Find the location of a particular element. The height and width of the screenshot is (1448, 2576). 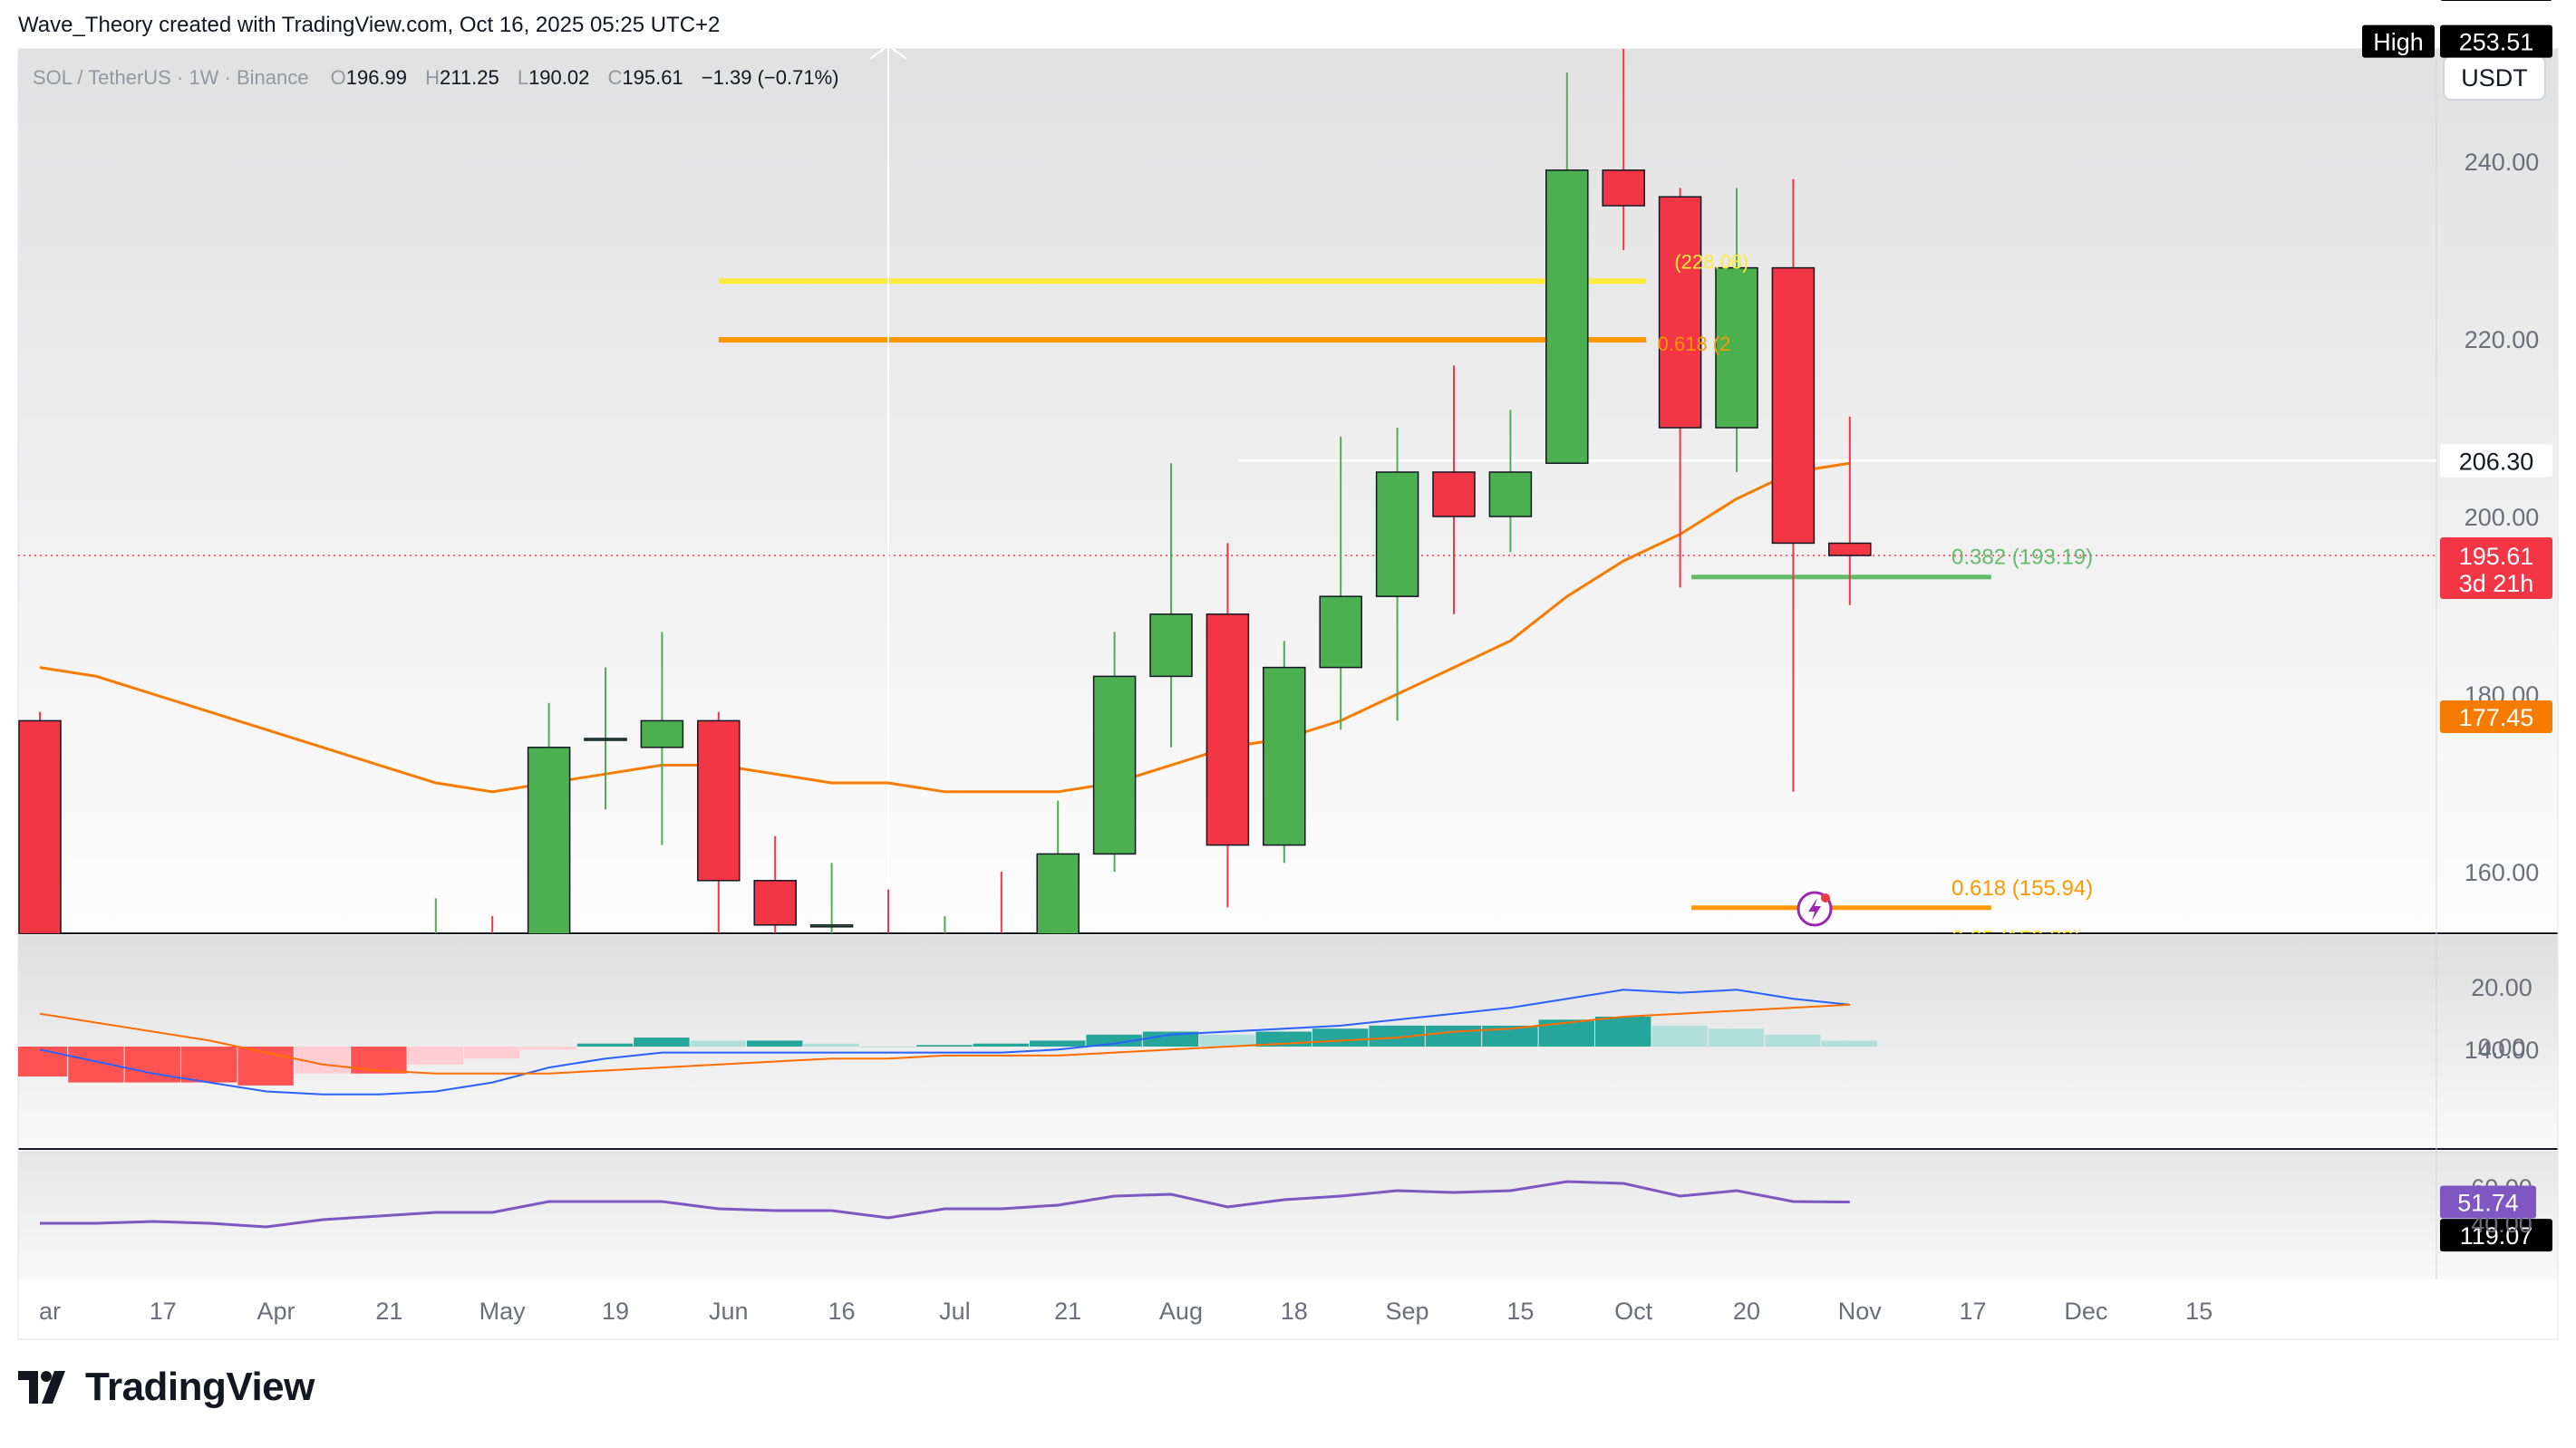

high-value: 211.25 is located at coordinates (469, 77).